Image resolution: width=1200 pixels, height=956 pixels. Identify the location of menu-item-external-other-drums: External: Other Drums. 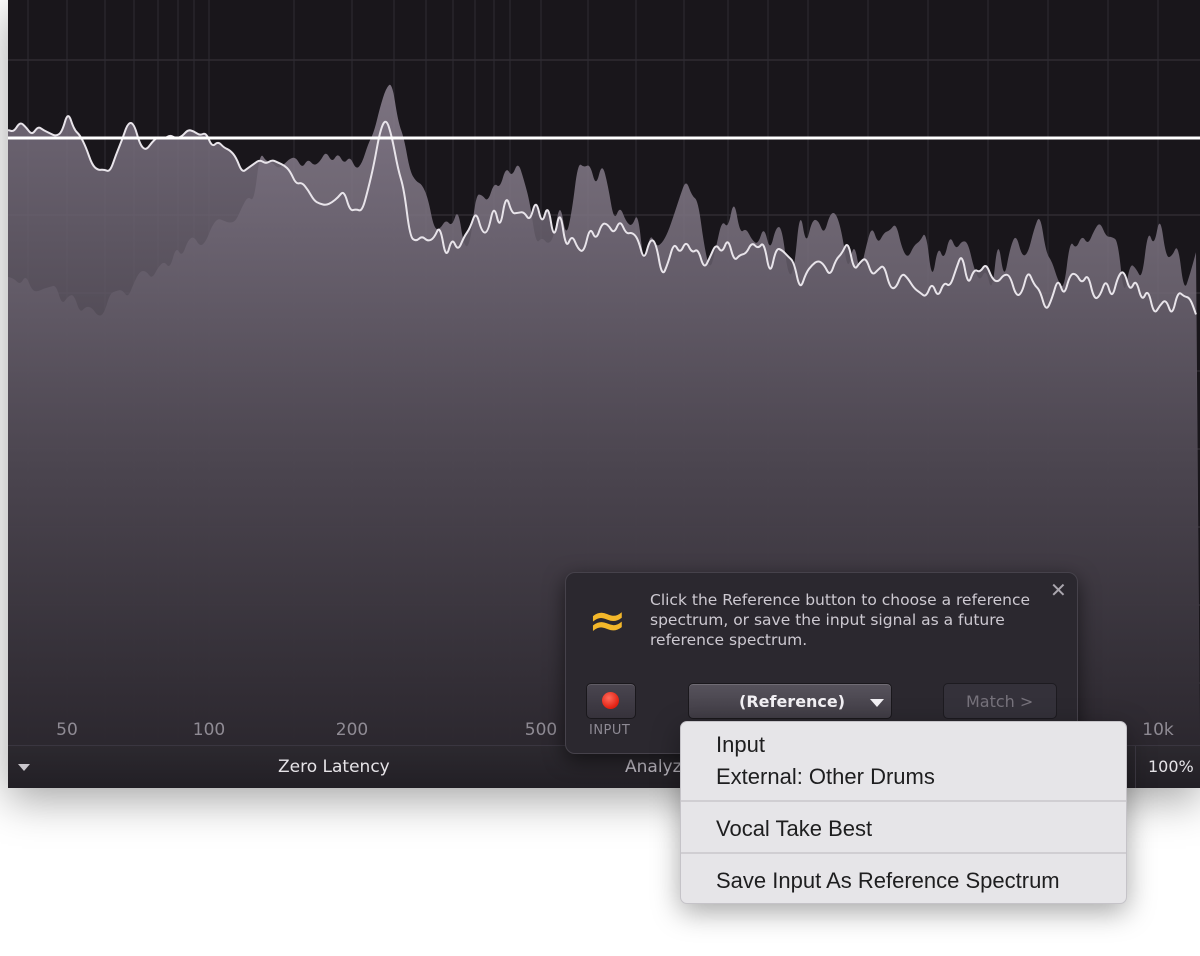
(825, 776).